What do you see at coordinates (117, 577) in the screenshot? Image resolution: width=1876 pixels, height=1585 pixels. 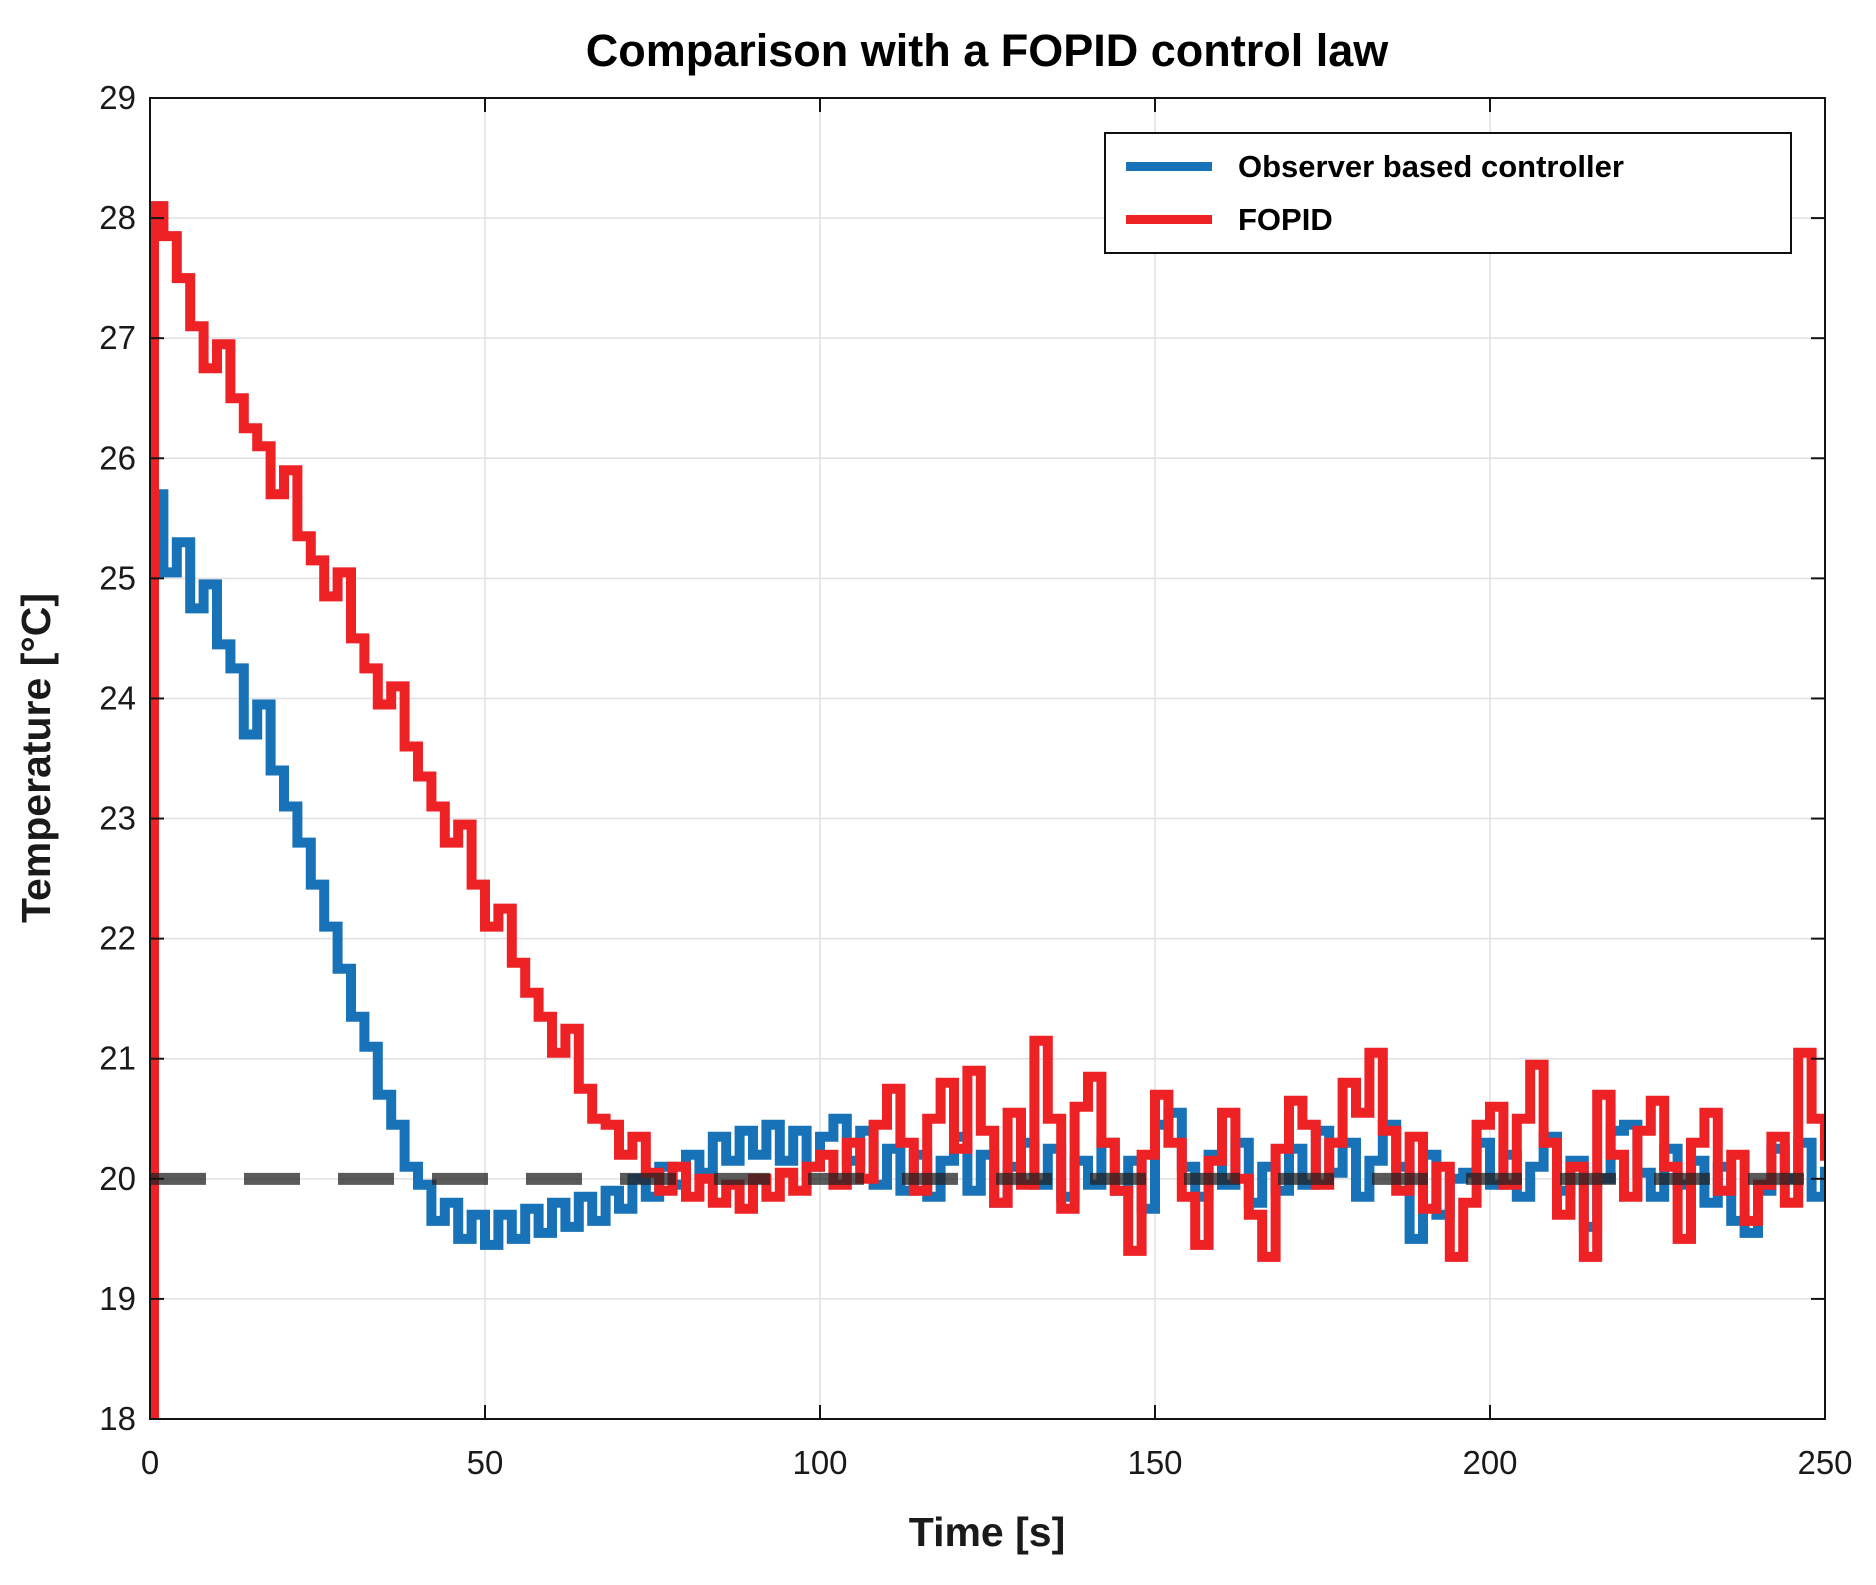 I see `y-tick-label: 25` at bounding box center [117, 577].